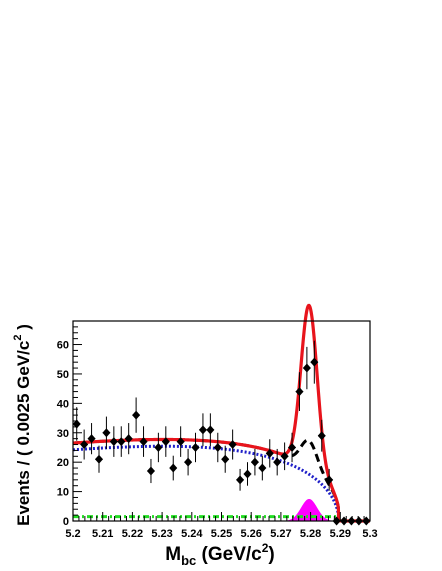  Describe the element at coordinates (280, 534) in the screenshot. I see `x-tick-label: 5.27` at that location.